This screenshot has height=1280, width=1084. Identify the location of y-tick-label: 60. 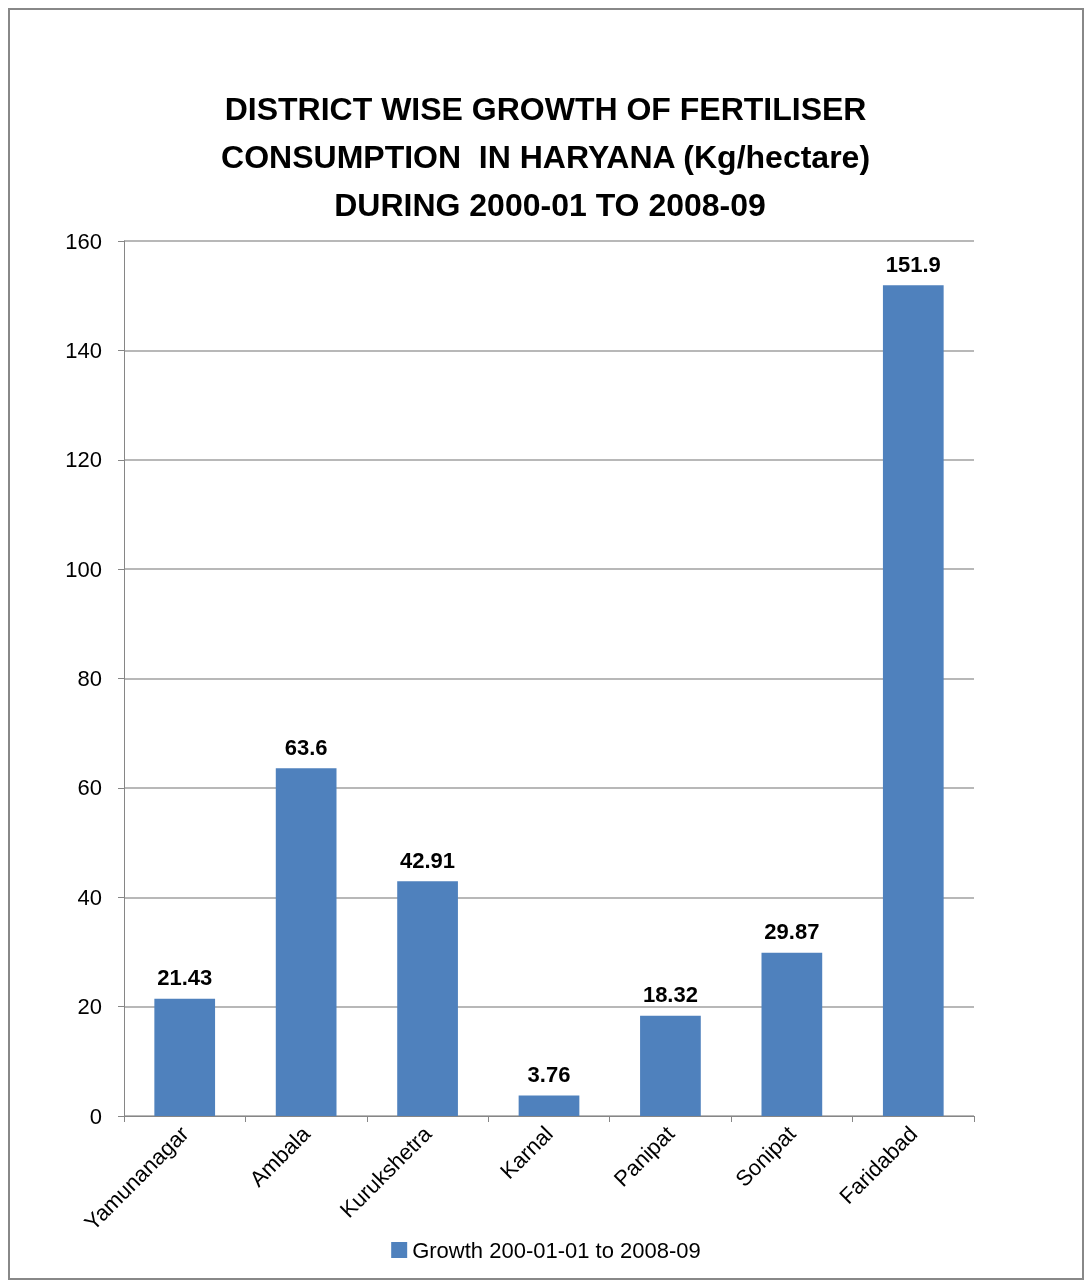
(89, 788).